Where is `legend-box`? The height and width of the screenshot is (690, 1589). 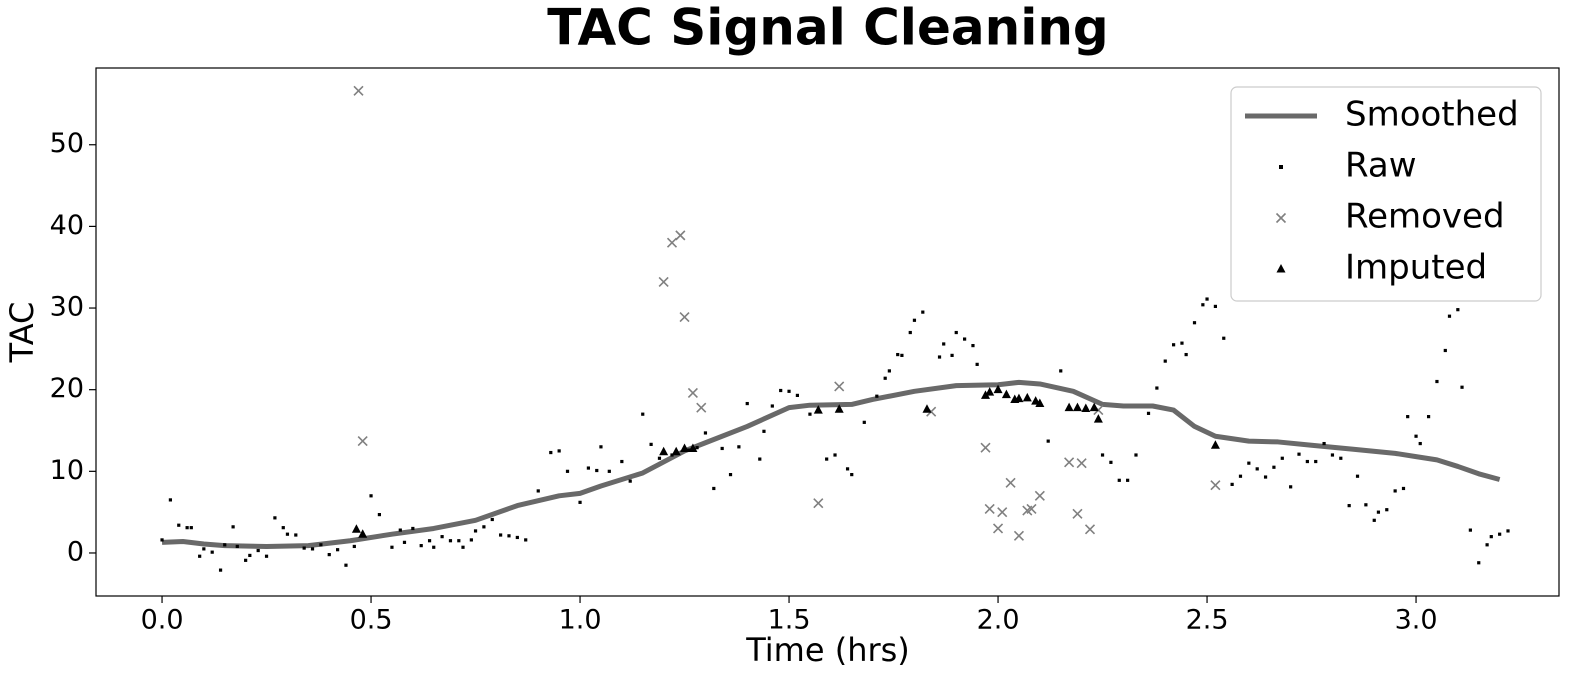 legend-box is located at coordinates (1386, 194).